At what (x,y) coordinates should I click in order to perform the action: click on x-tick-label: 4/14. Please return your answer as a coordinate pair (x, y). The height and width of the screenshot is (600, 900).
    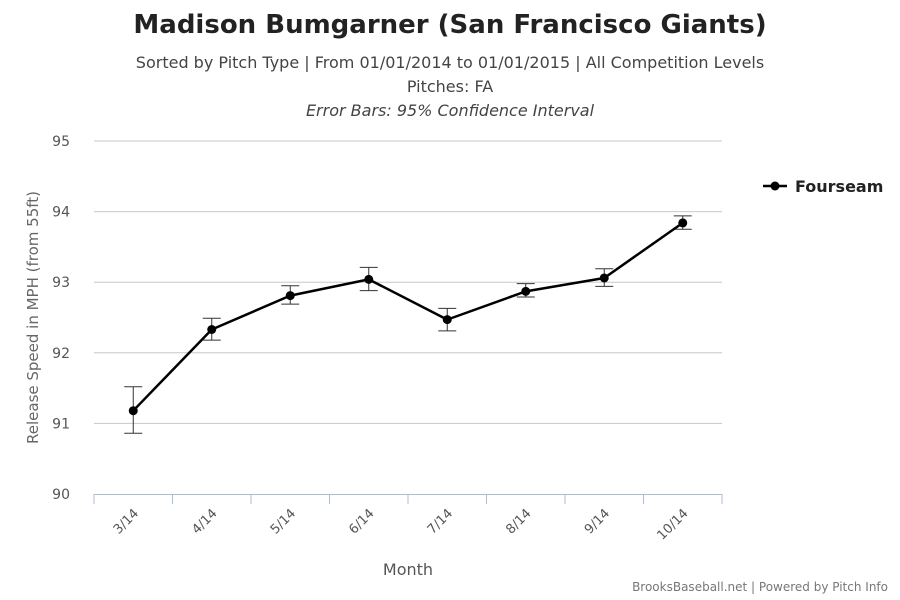
    Looking at the image, I should click on (204, 521).